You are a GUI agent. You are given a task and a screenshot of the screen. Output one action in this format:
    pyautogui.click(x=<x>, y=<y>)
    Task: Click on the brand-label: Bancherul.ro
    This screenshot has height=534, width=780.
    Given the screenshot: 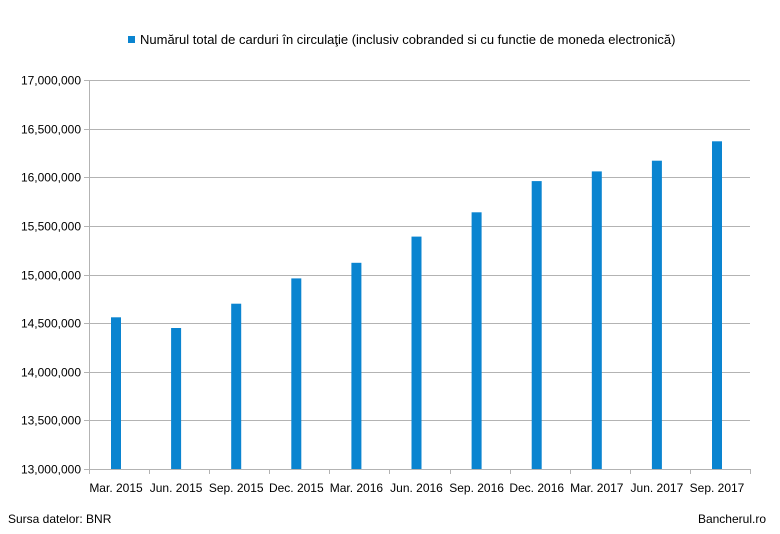 What is the action you would take?
    pyautogui.click(x=731, y=519)
    